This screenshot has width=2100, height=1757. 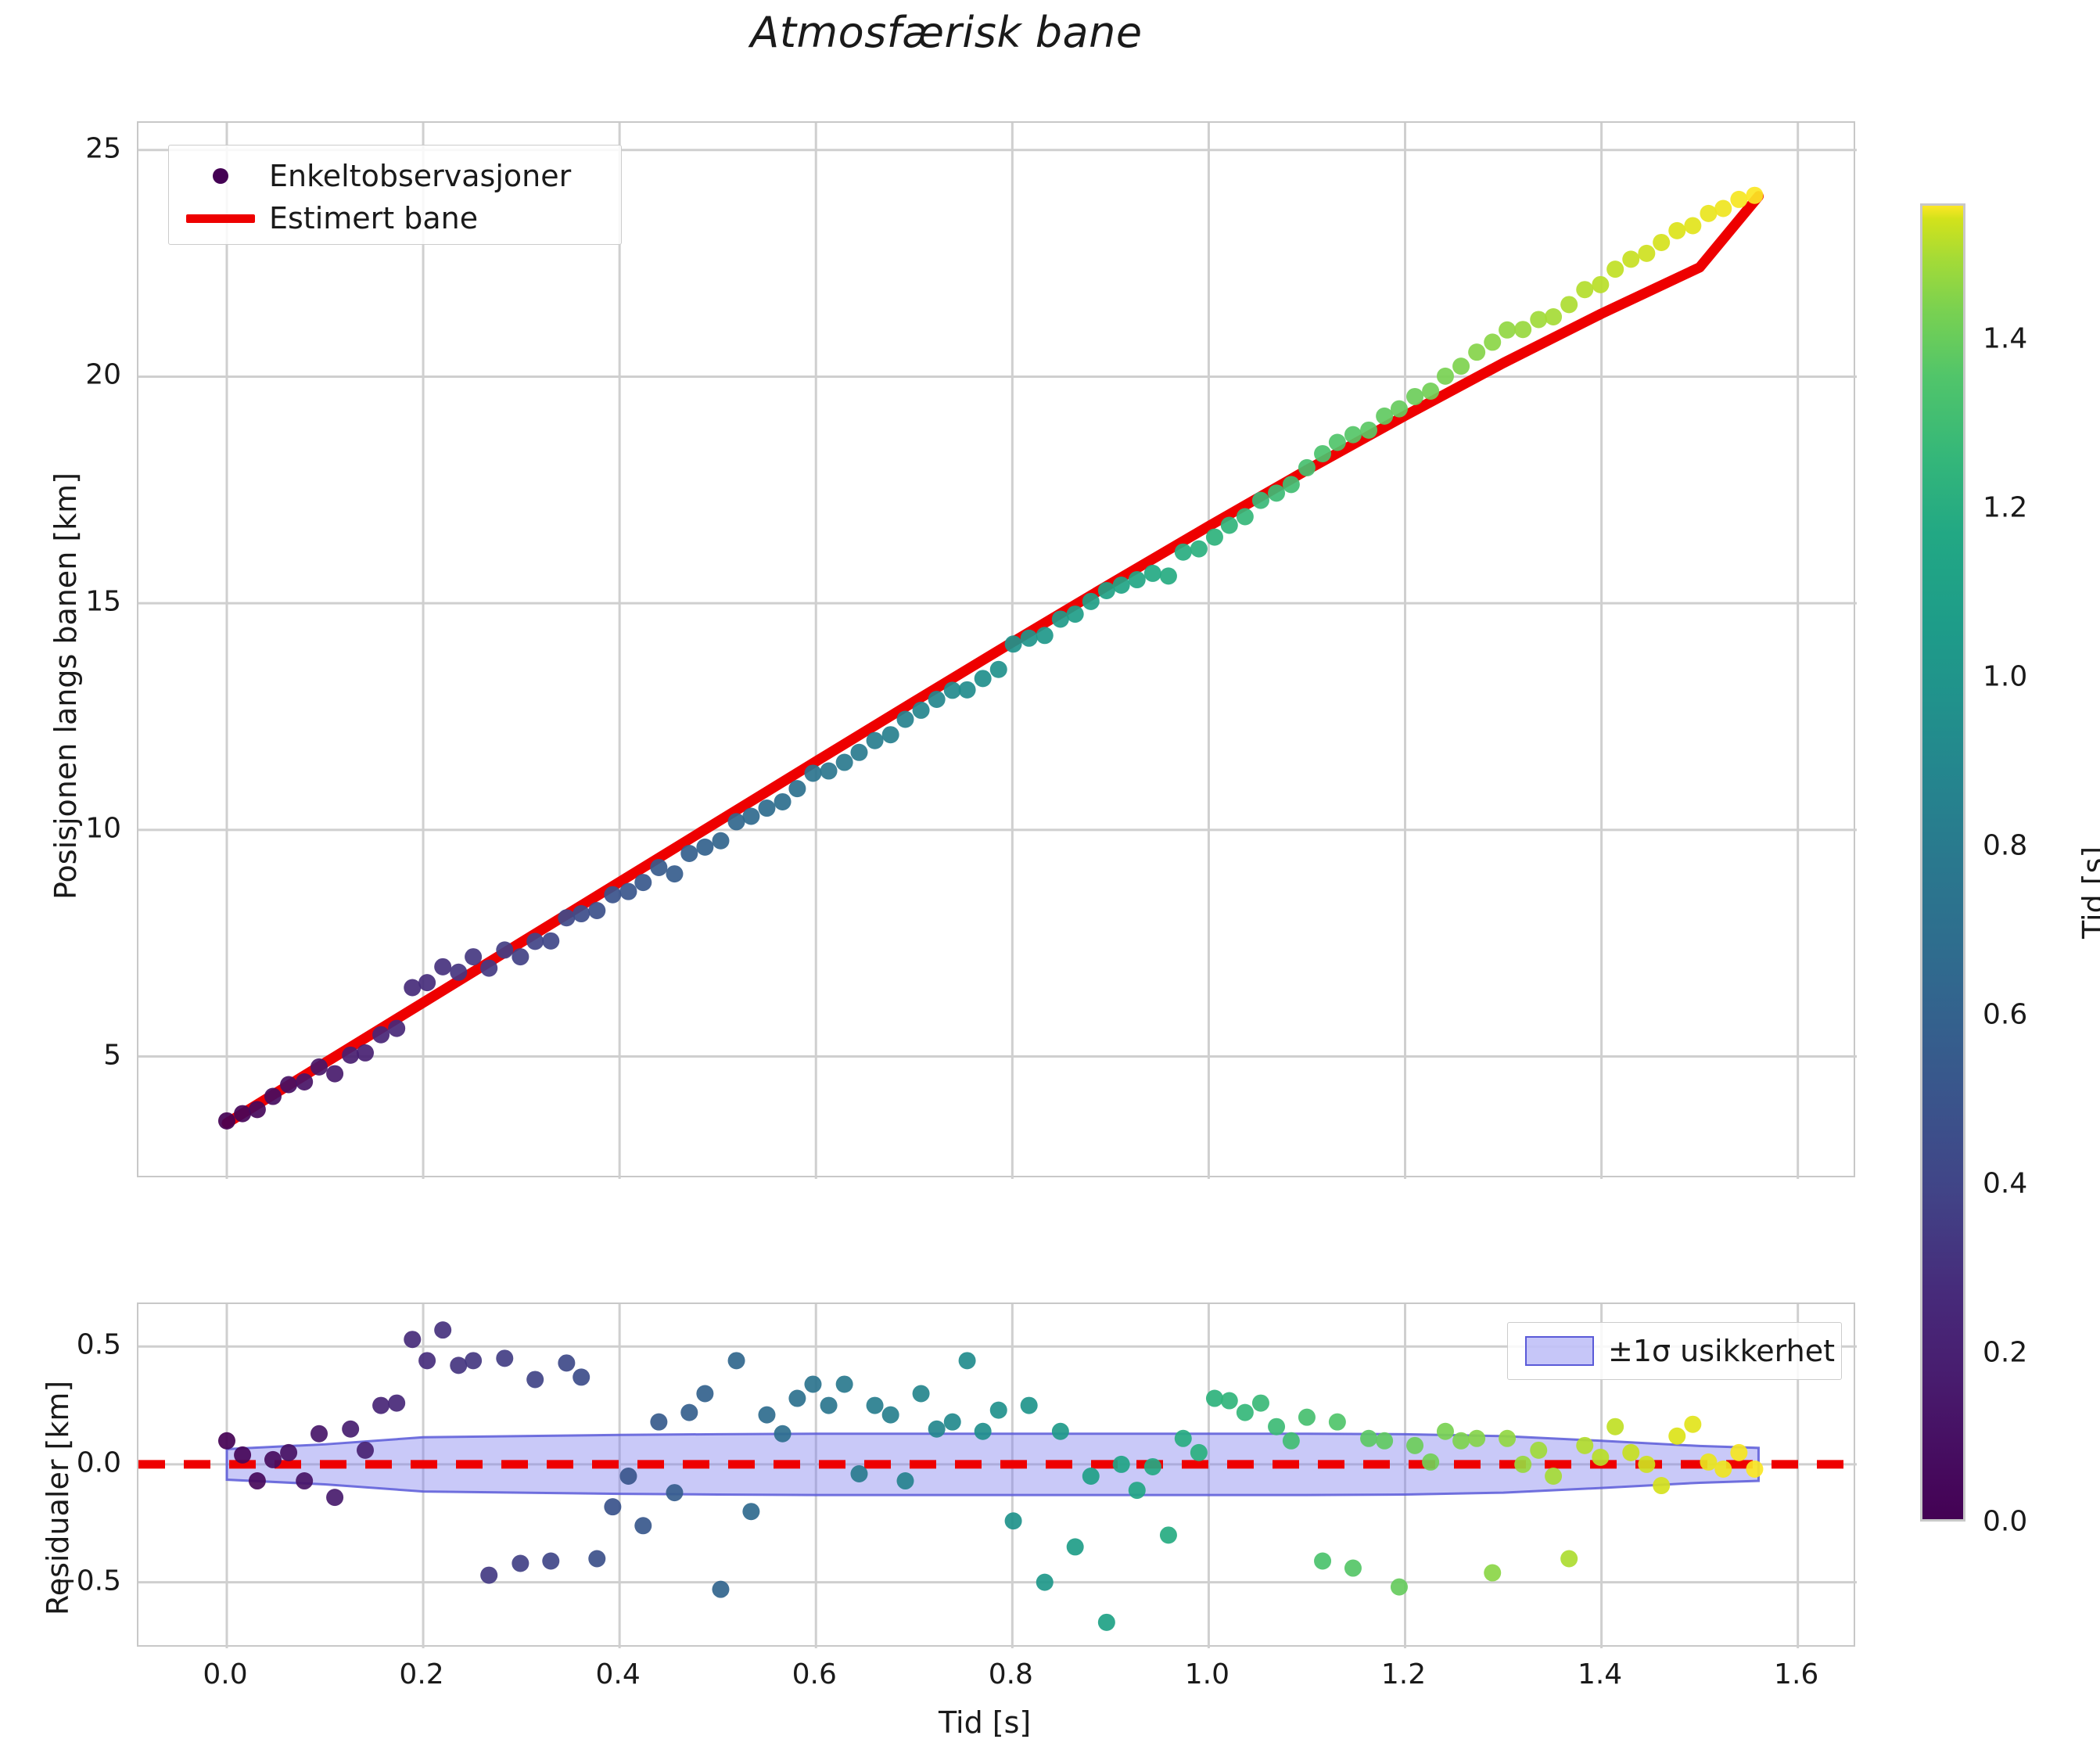 I want to click on main-y-tick: 5, so click(x=112, y=1056).